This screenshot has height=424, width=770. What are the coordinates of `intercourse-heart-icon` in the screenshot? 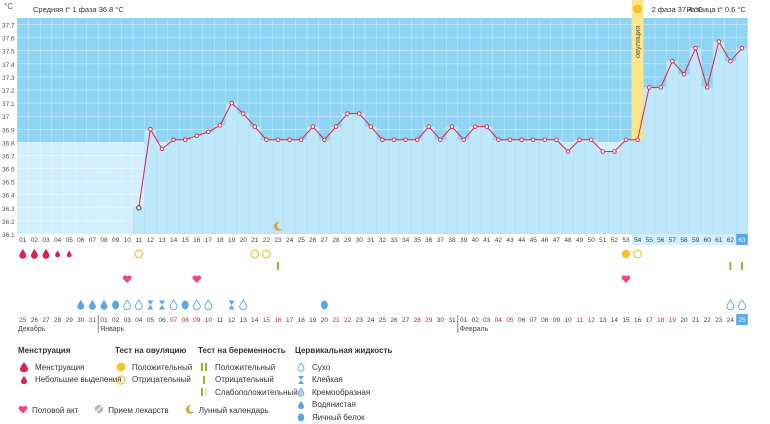 It's located at (127, 279).